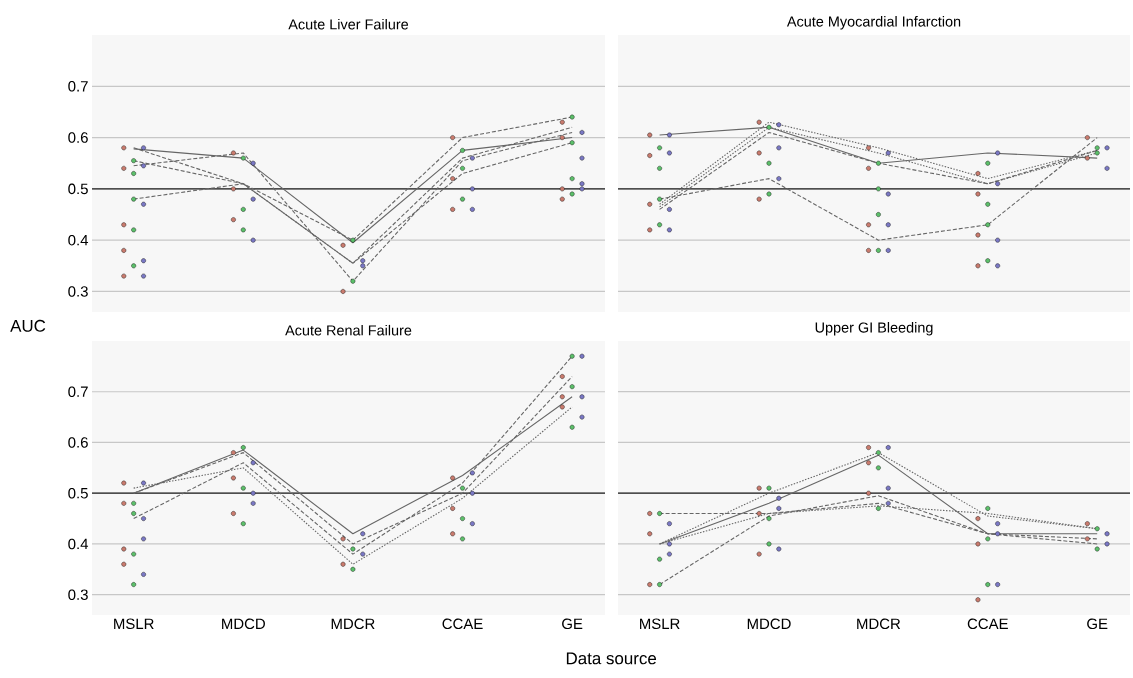 This screenshot has width=1133, height=678. What do you see at coordinates (348, 330) in the screenshot?
I see `chart-title: Acute Renal Failure` at bounding box center [348, 330].